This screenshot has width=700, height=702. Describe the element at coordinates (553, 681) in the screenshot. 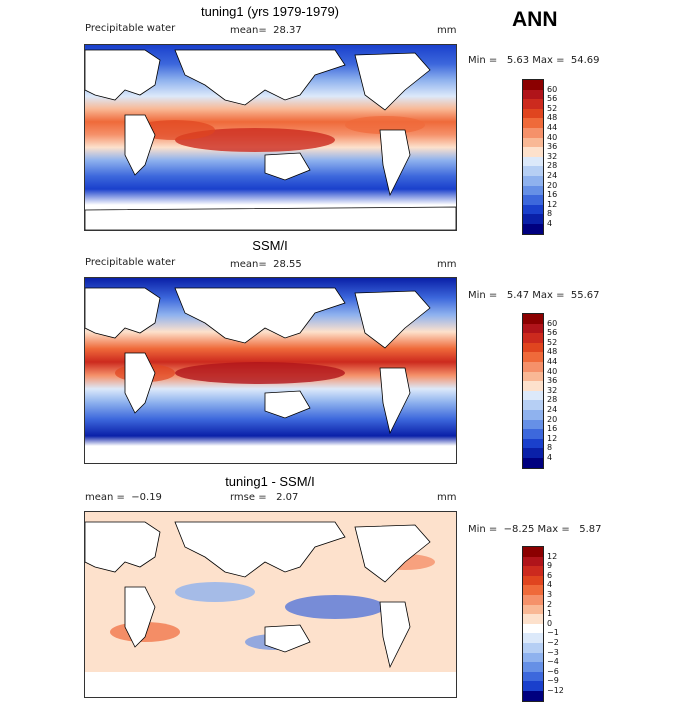

I see `colorbar-tick-label: −9` at that location.